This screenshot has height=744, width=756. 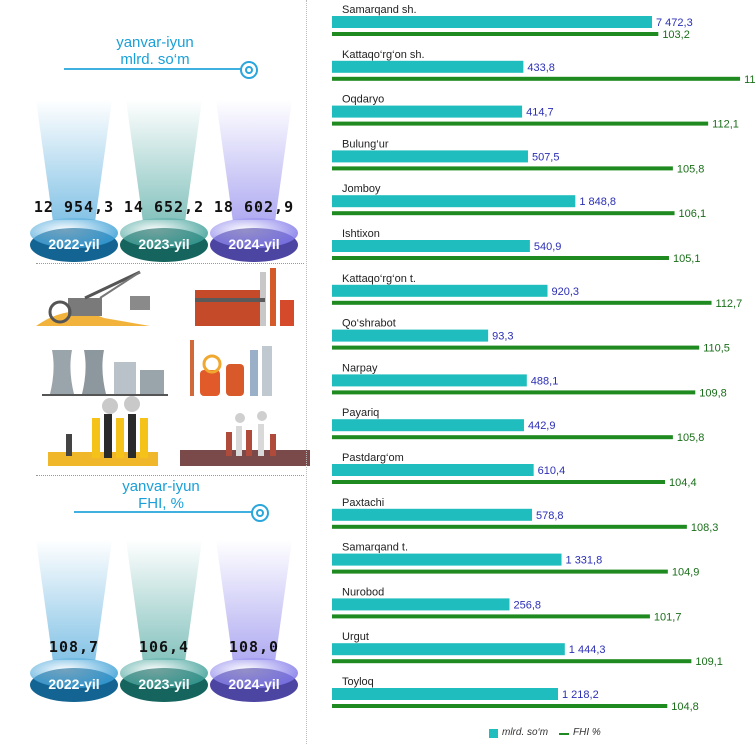 What do you see at coordinates (231, 368) in the screenshot?
I see `refinery-icon` at bounding box center [231, 368].